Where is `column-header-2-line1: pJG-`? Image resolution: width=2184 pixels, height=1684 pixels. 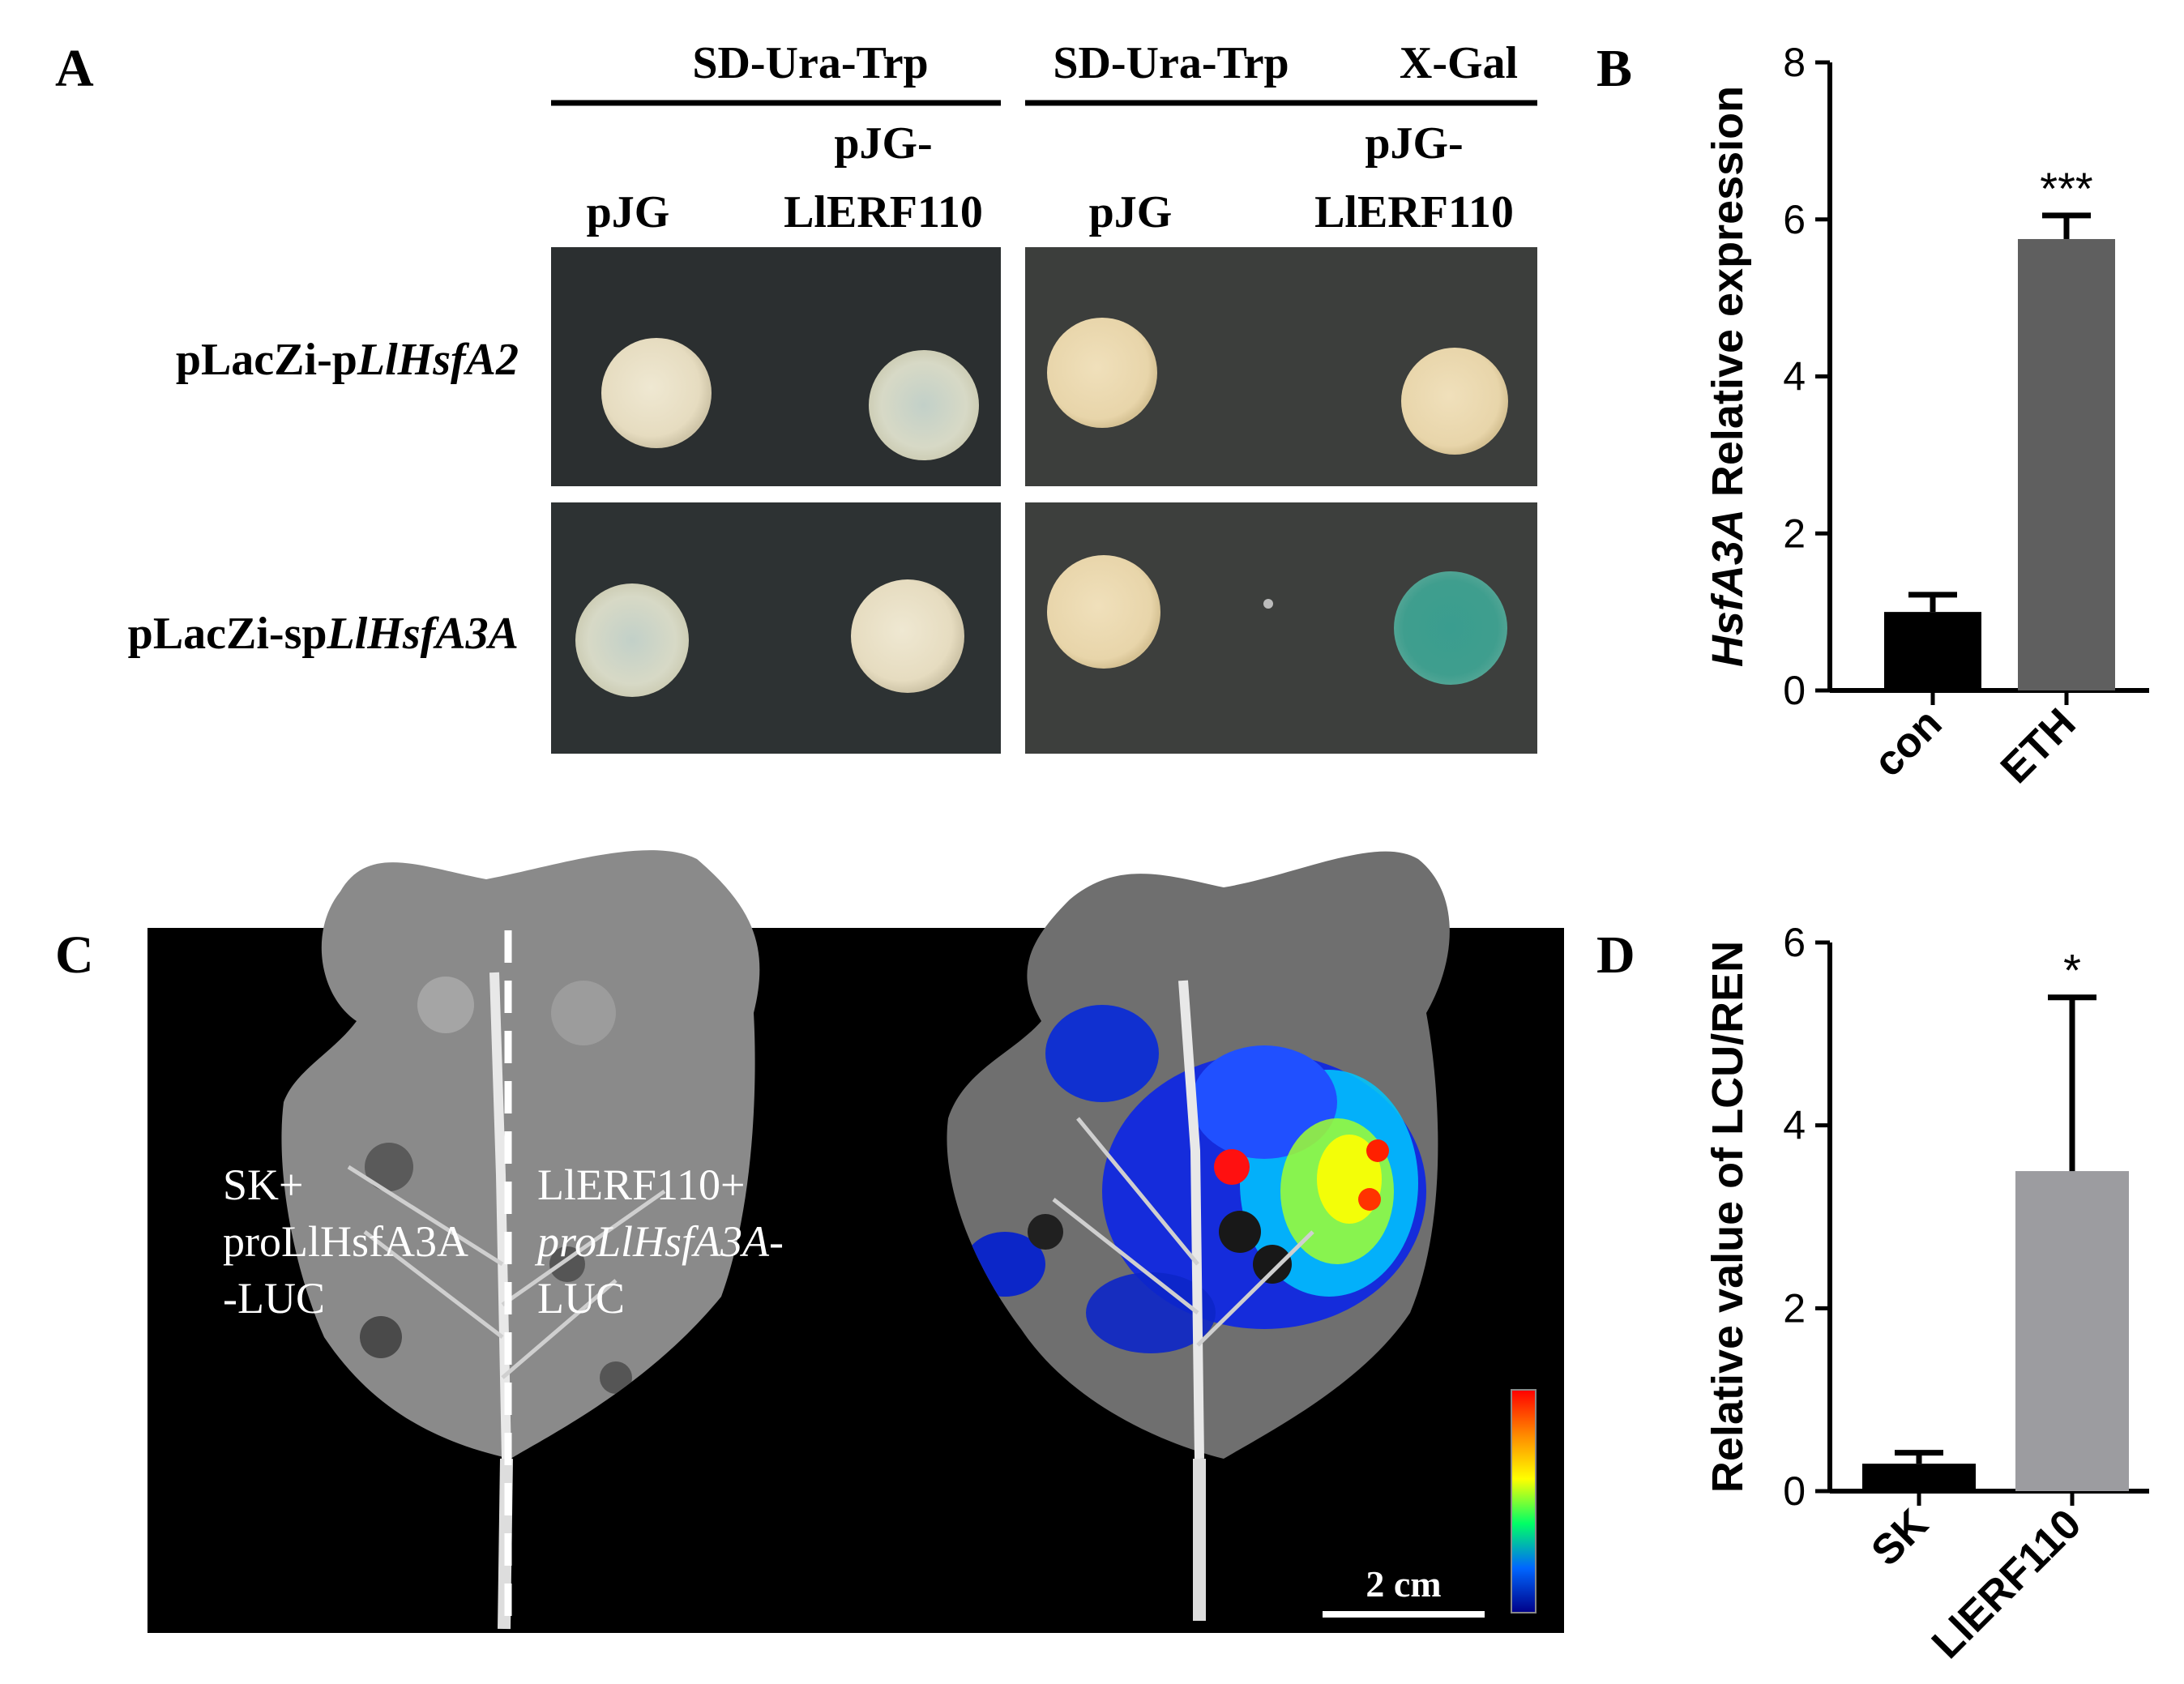 column-header-2-line1: pJG- is located at coordinates (883, 143).